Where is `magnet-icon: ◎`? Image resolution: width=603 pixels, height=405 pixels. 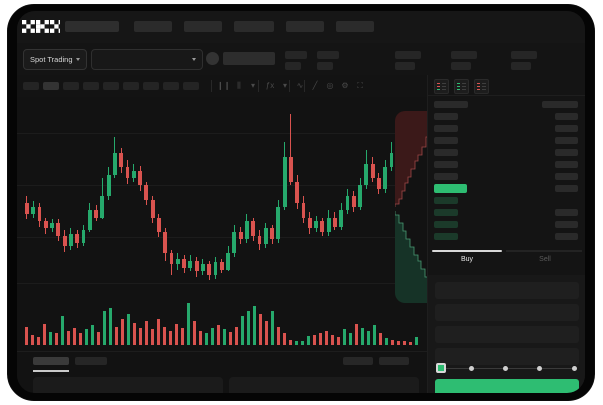 magnet-icon: ◎ is located at coordinates (330, 85).